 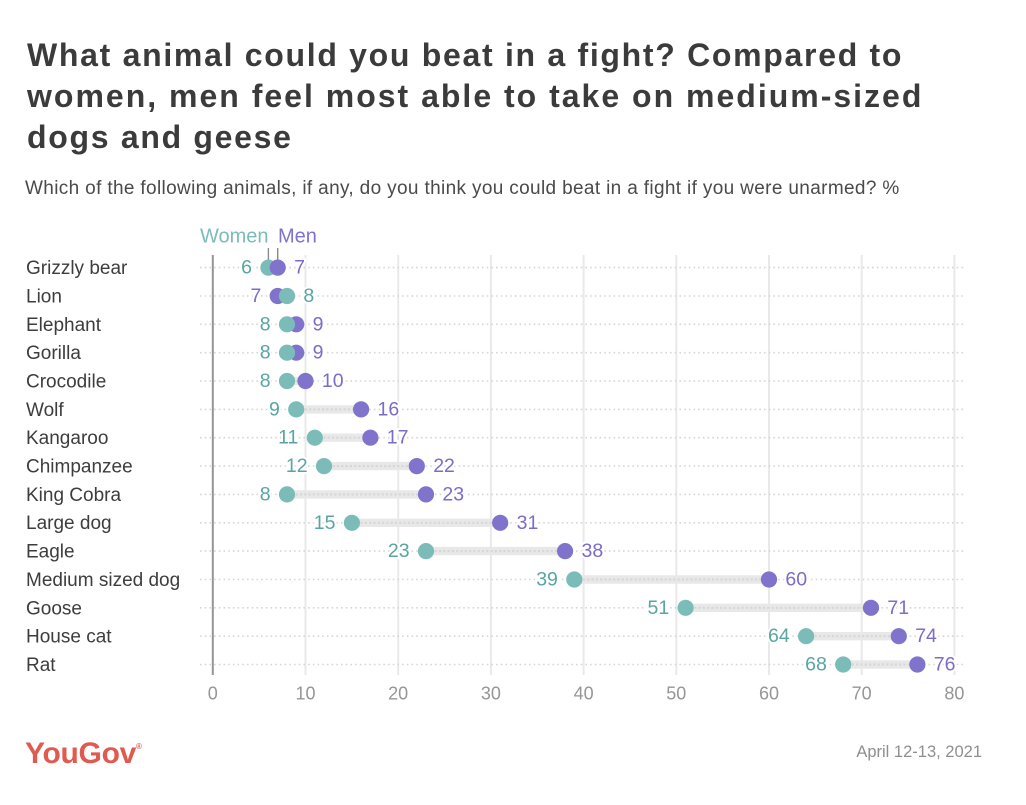 What do you see at coordinates (547, 580) in the screenshot?
I see `svg-text: 39` at bounding box center [547, 580].